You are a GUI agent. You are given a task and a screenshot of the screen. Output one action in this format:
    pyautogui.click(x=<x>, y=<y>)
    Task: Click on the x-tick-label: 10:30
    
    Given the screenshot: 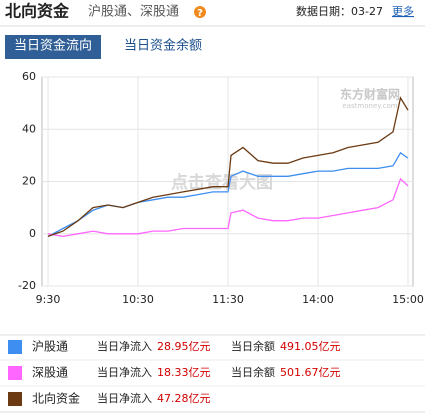 What is the action you would take?
    pyautogui.click(x=138, y=299)
    